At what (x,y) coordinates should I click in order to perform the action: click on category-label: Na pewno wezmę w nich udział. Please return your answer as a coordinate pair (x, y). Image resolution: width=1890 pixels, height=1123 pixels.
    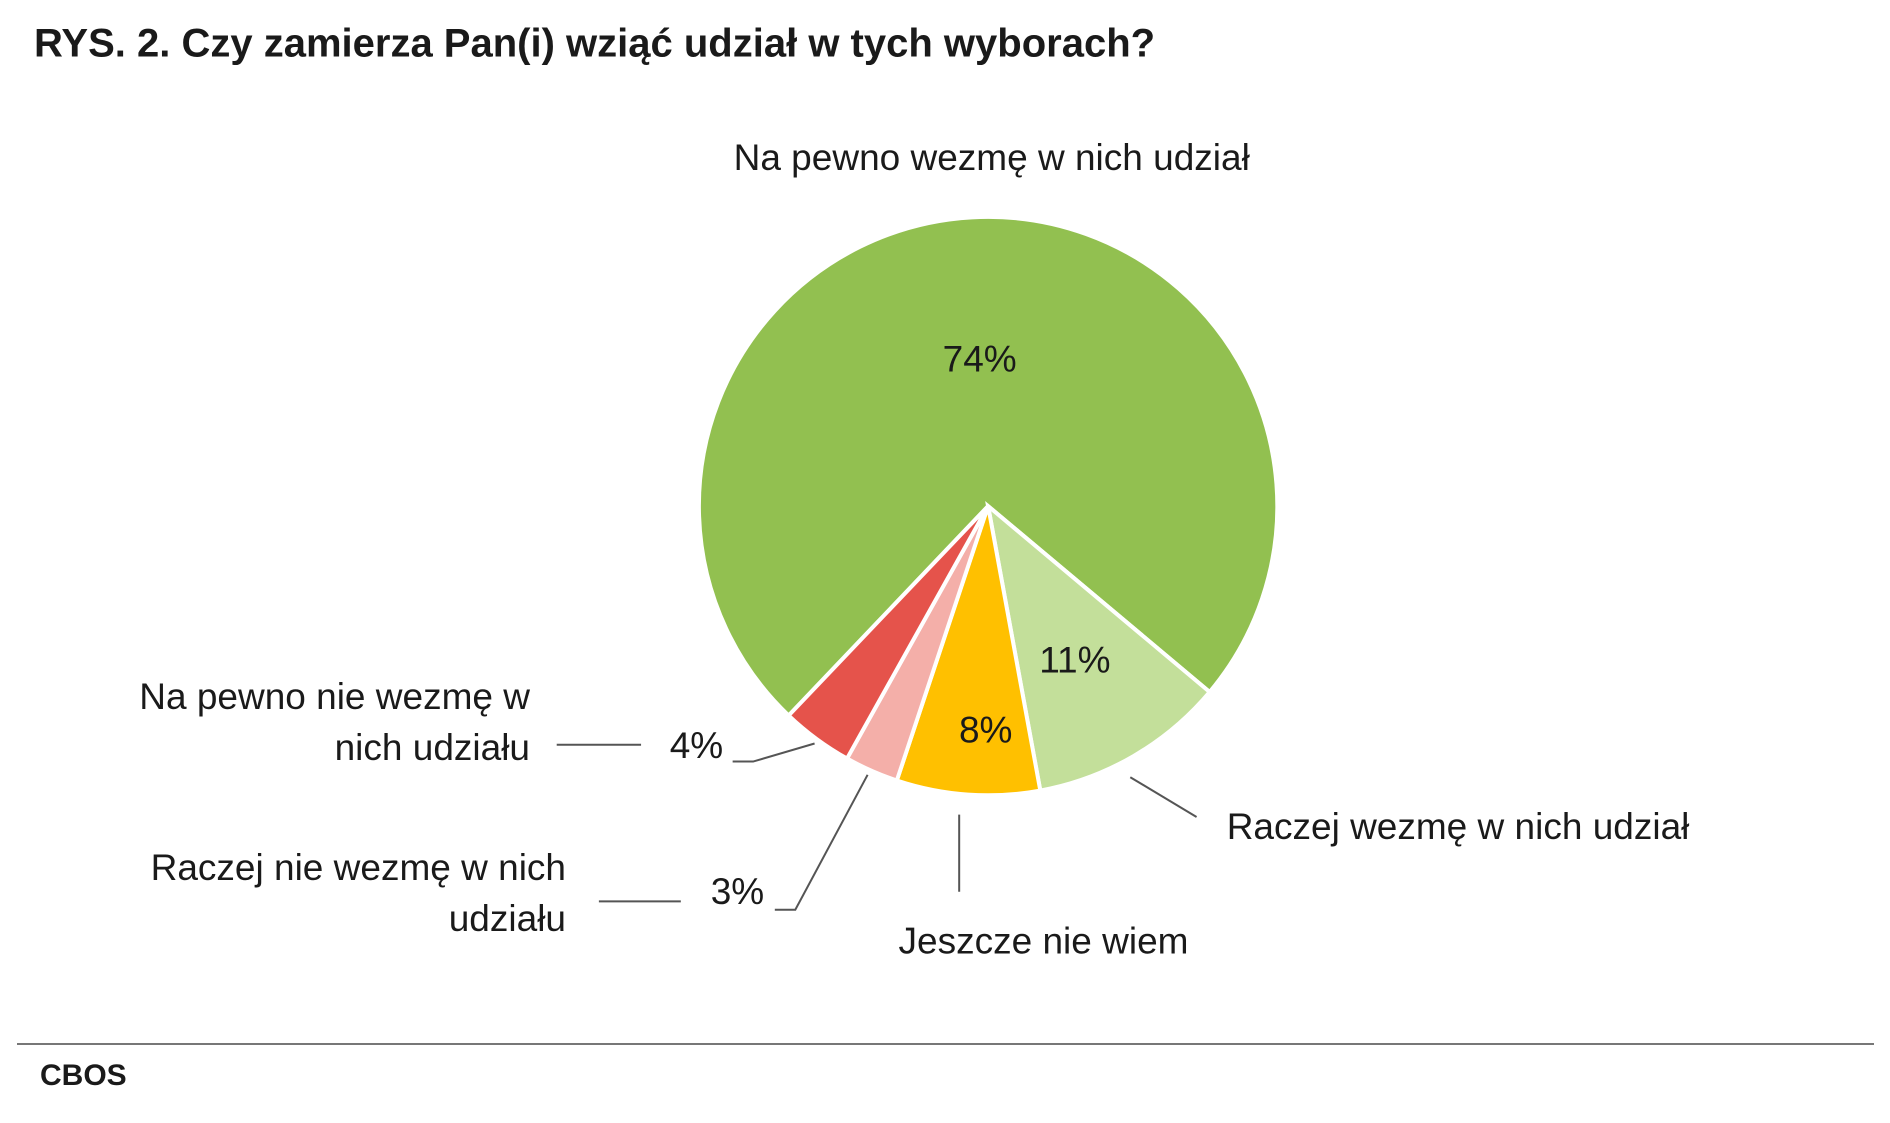
    Looking at the image, I should click on (992, 157).